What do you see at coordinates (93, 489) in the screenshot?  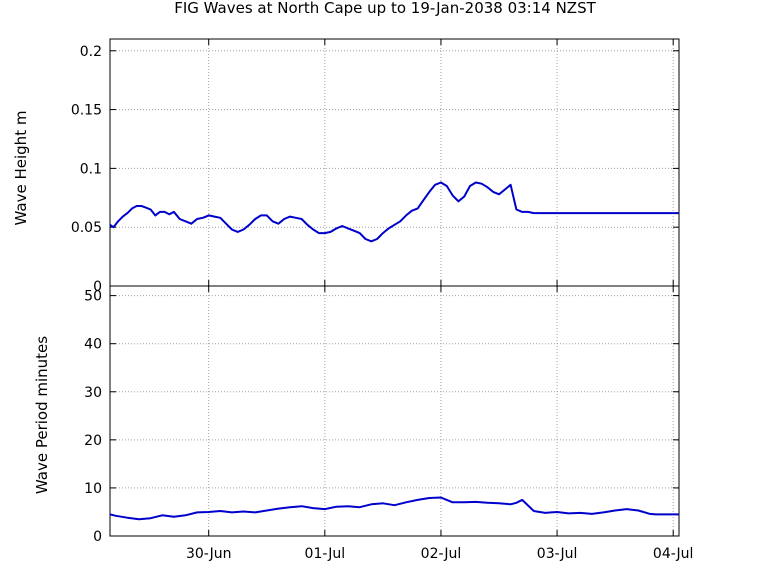 I see `y-tick-label: 10` at bounding box center [93, 489].